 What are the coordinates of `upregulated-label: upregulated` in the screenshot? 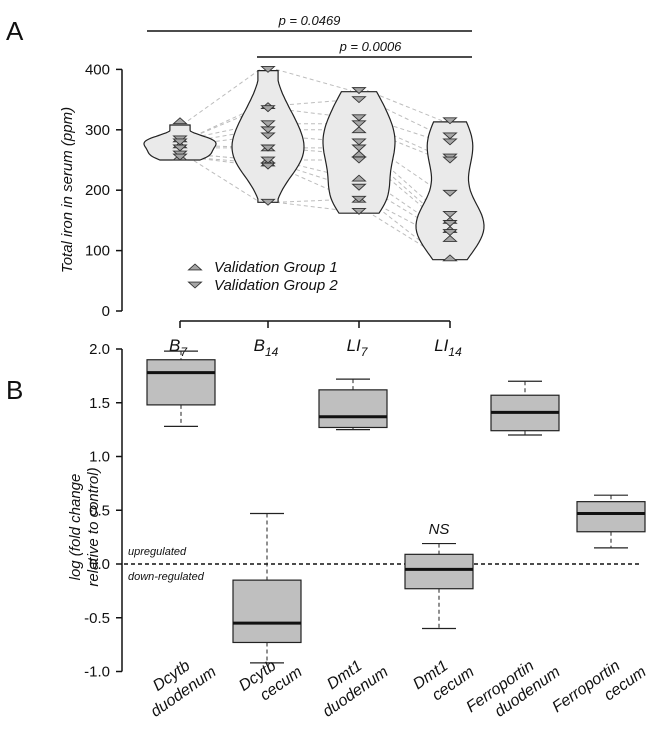 It's located at (157, 552).